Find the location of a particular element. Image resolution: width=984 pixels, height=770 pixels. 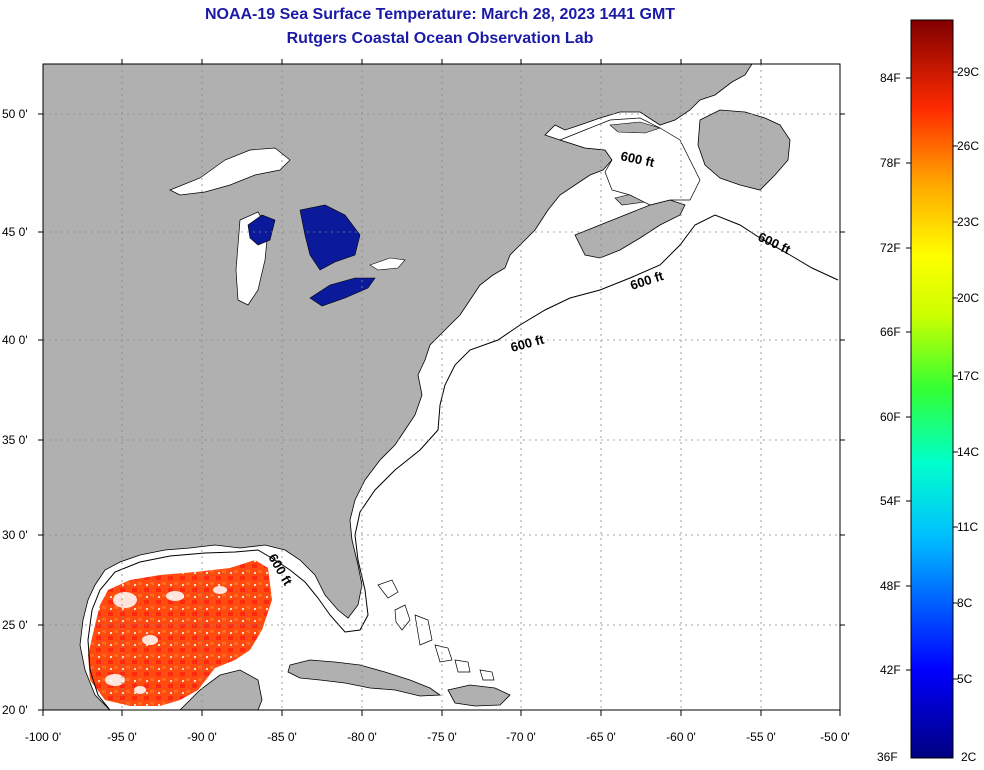

lon-label: -90 0' is located at coordinates (202, 737).